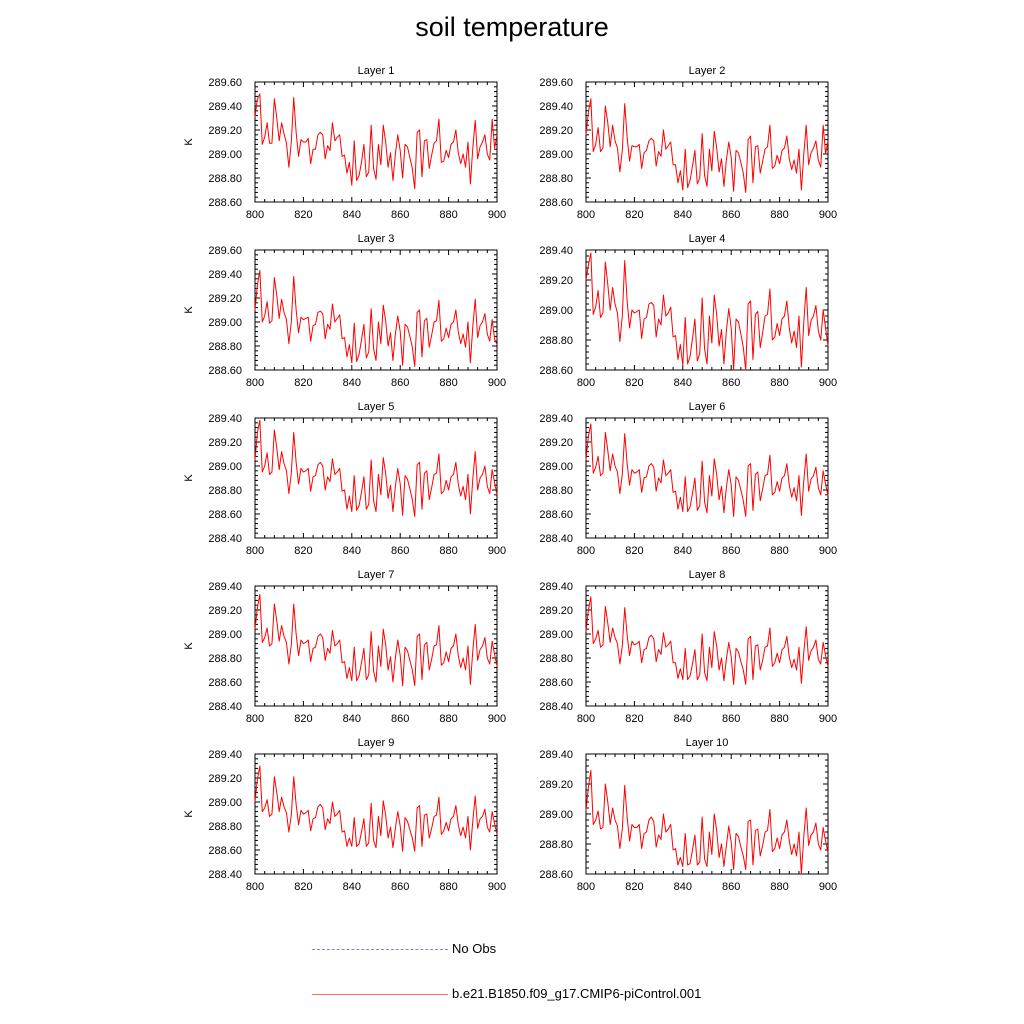 The height and width of the screenshot is (1024, 1024). Describe the element at coordinates (380, 994) in the screenshot. I see `legend-solid-line-swatch` at that location.